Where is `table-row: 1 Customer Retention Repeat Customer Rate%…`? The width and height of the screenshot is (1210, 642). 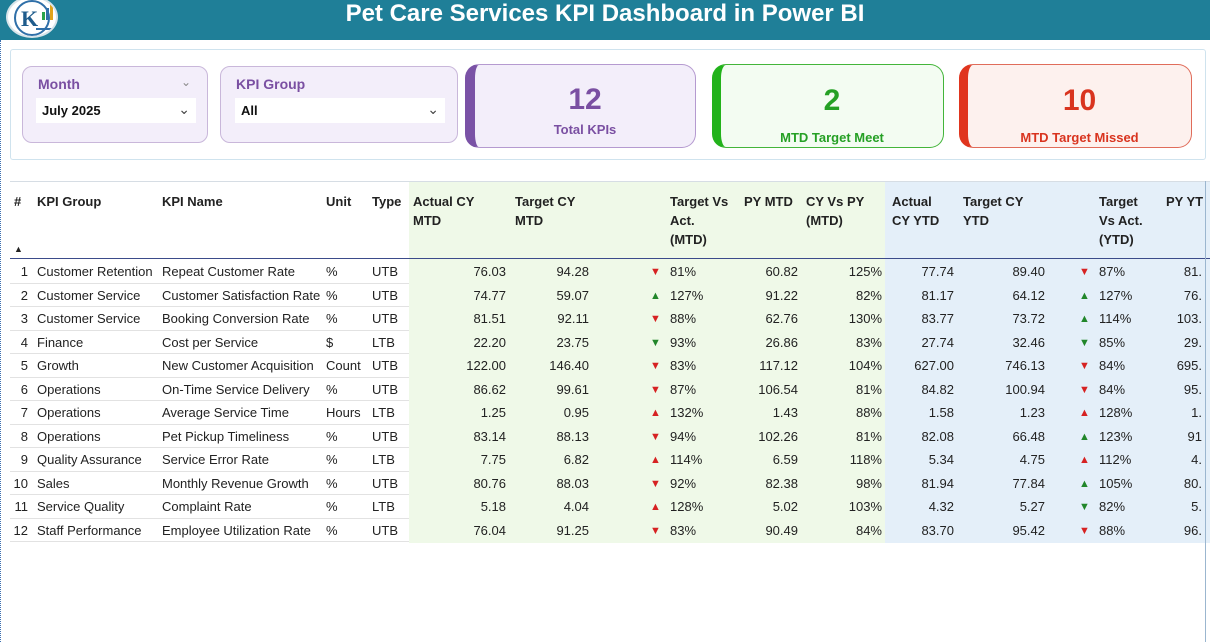
table-row: 1 Customer Retention Repeat Customer Rate%… is located at coordinates (610, 272).